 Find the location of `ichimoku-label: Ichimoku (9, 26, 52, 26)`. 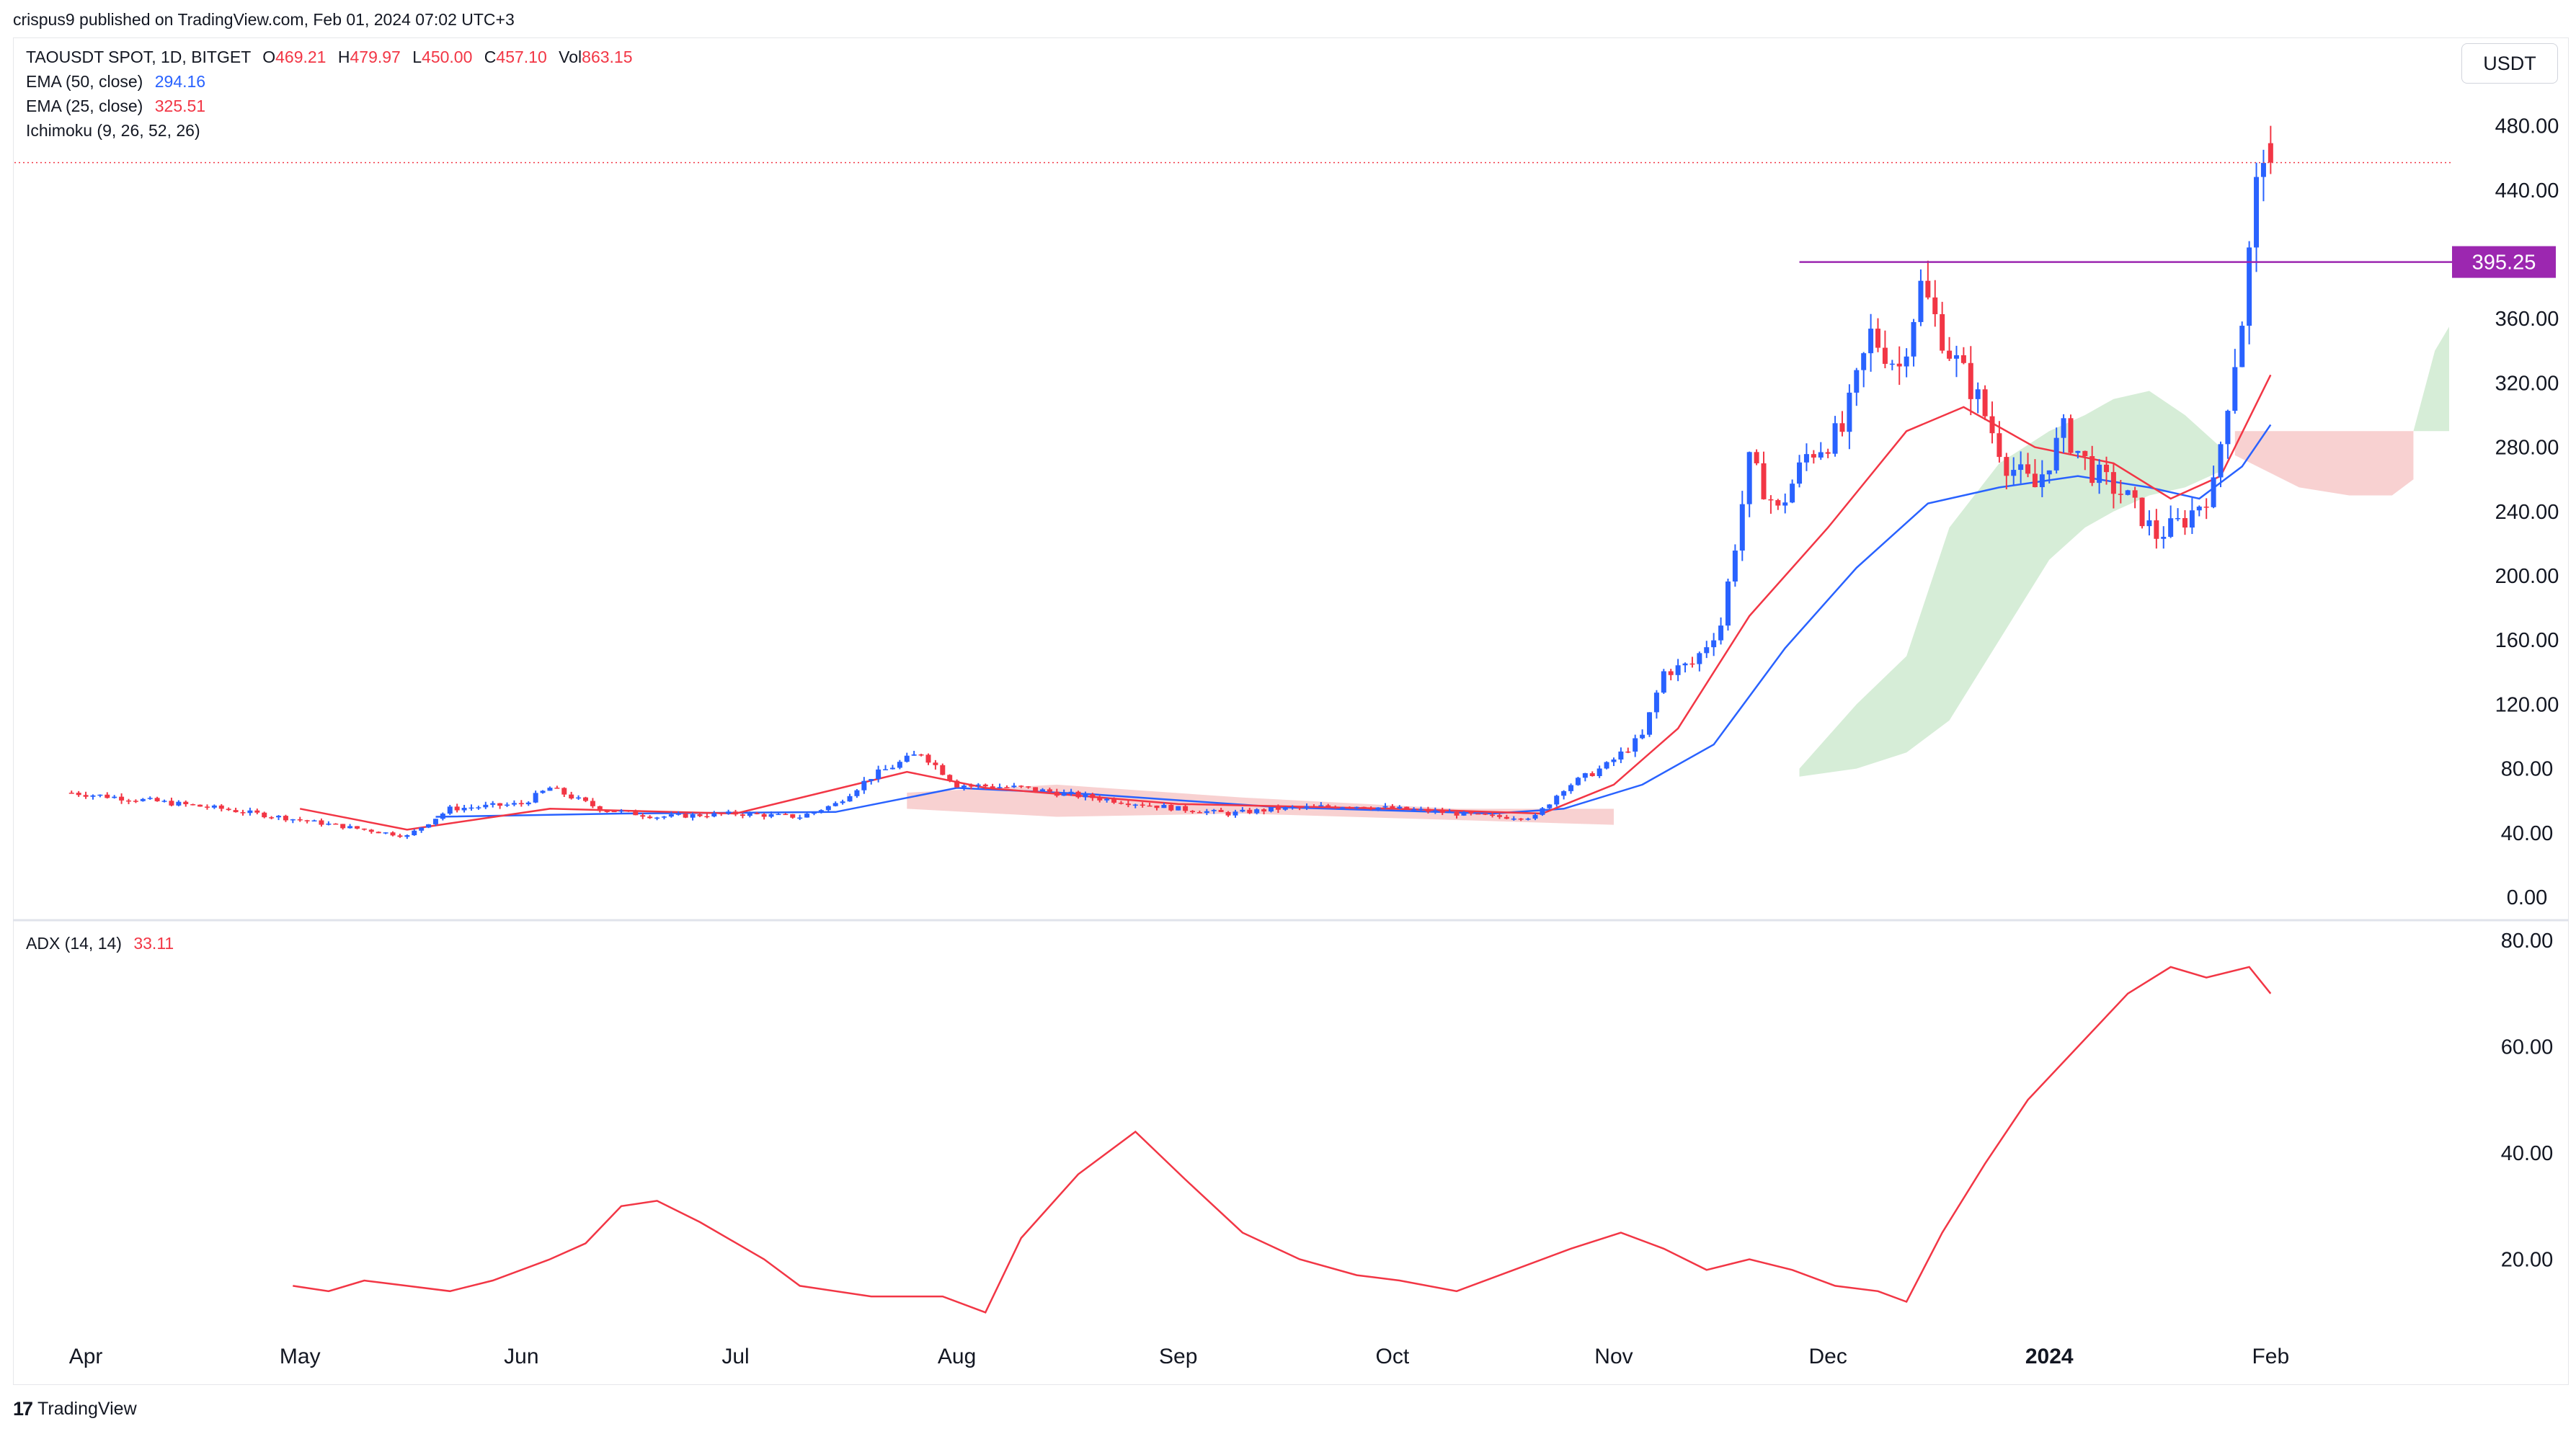

ichimoku-label: Ichimoku (9, 26, 52, 26) is located at coordinates (113, 130).